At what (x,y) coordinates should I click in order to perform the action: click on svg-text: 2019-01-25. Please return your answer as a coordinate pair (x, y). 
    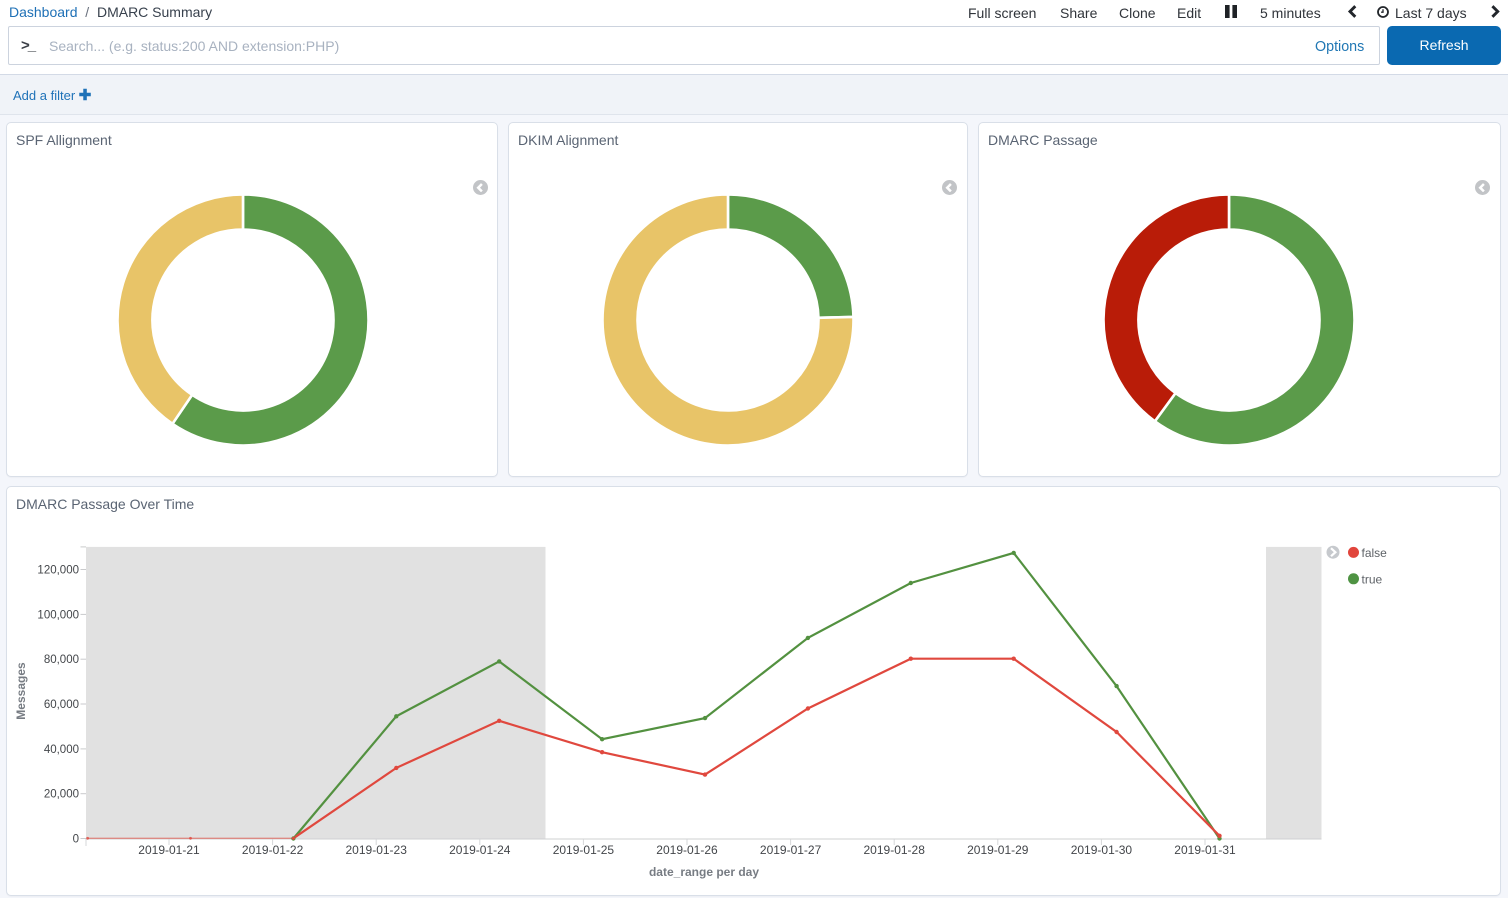
    Looking at the image, I should click on (584, 850).